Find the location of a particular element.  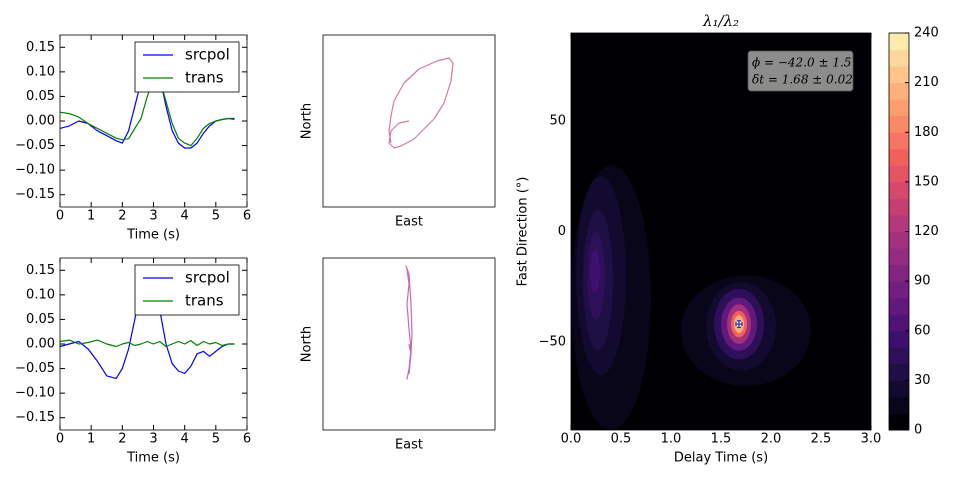

x-tick-label: 2.5 is located at coordinates (821, 439).